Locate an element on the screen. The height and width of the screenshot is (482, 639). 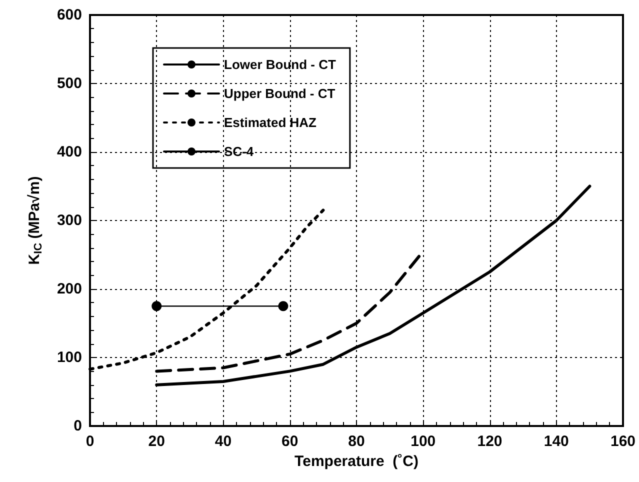
y-tick-label: 0 is located at coordinates (78, 426).